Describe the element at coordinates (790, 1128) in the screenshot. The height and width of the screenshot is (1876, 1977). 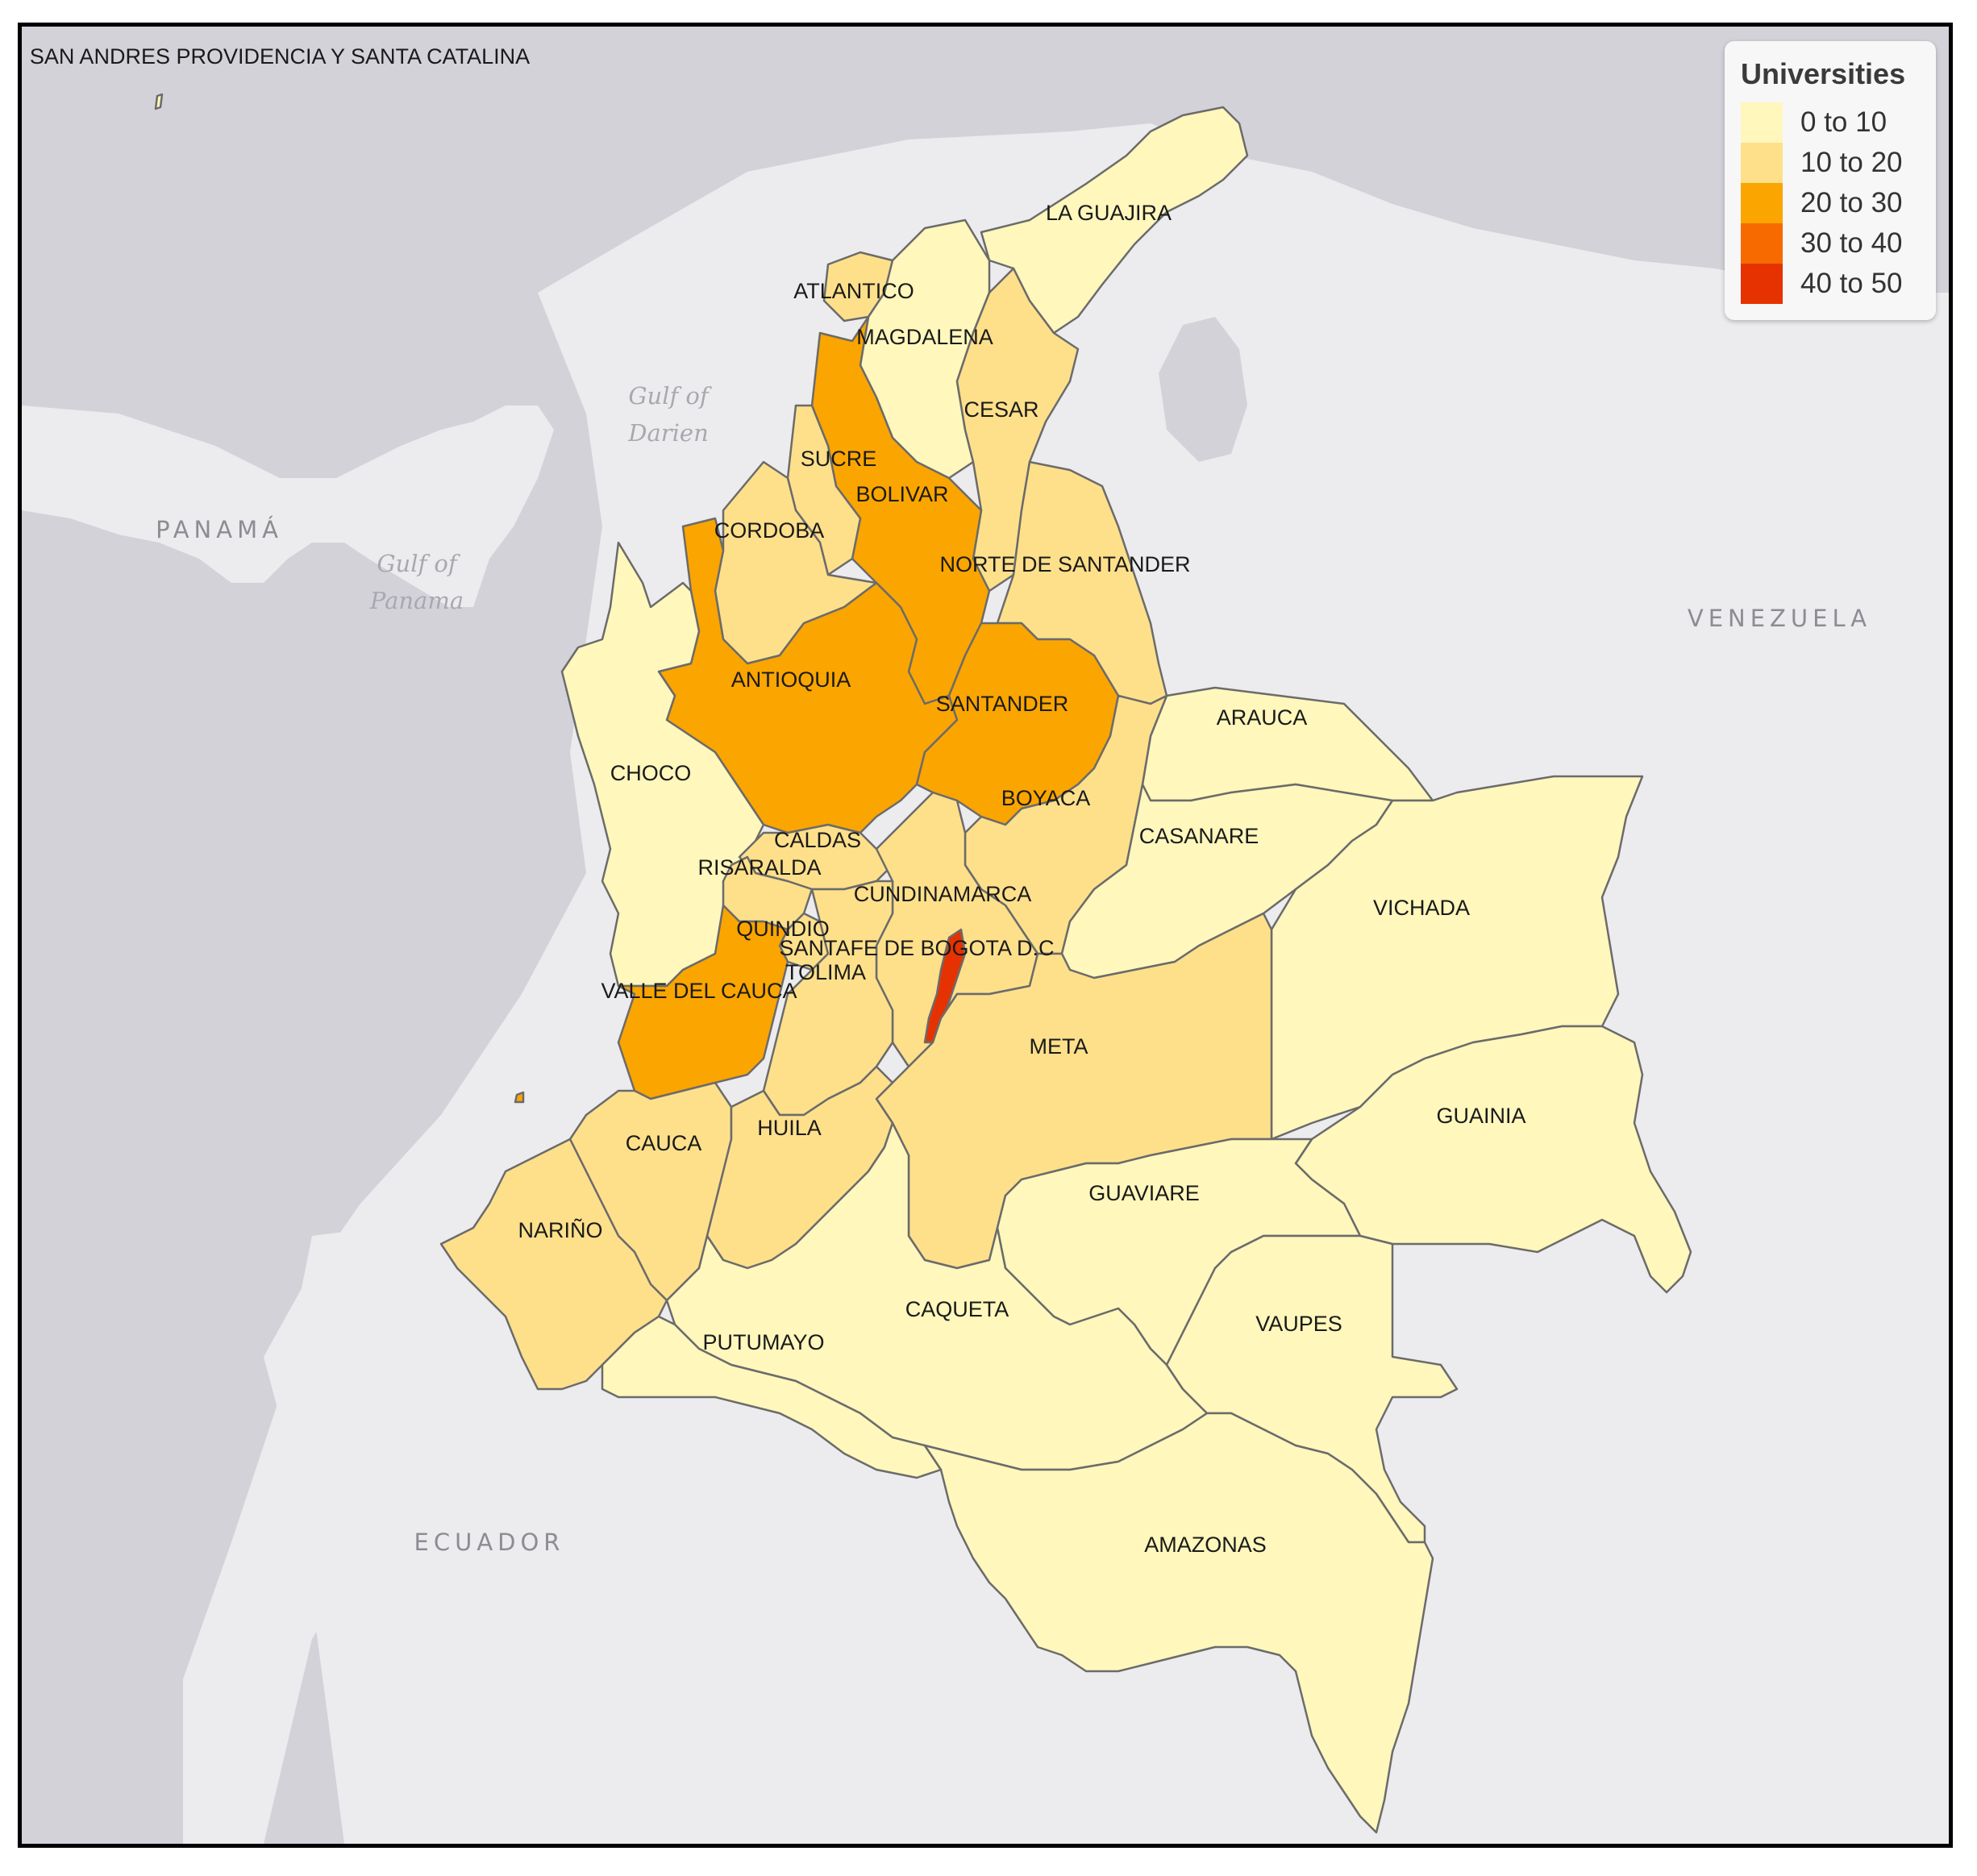
I see `dept-label-huila: HUILA` at that location.